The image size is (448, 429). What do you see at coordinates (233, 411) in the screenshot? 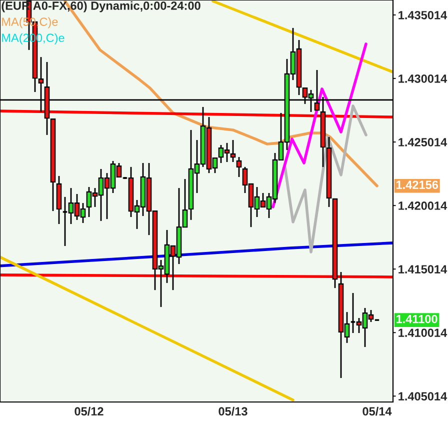
I see `x-tick-label: 05/13` at bounding box center [233, 411].